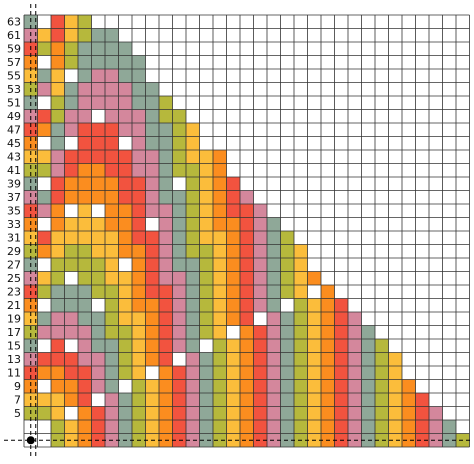 The height and width of the screenshot is (464, 474). I want to click on row-label: 15, so click(14, 345).